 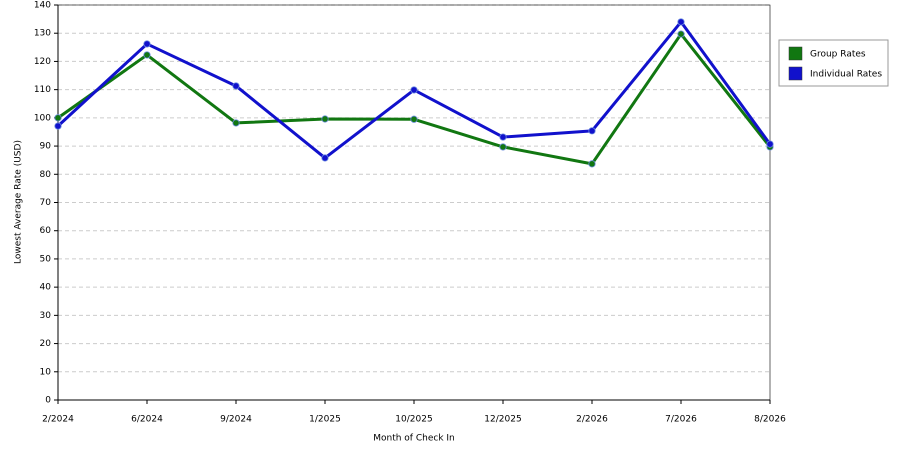 I want to click on x-tick-label: 6/2024, so click(x=147, y=420).